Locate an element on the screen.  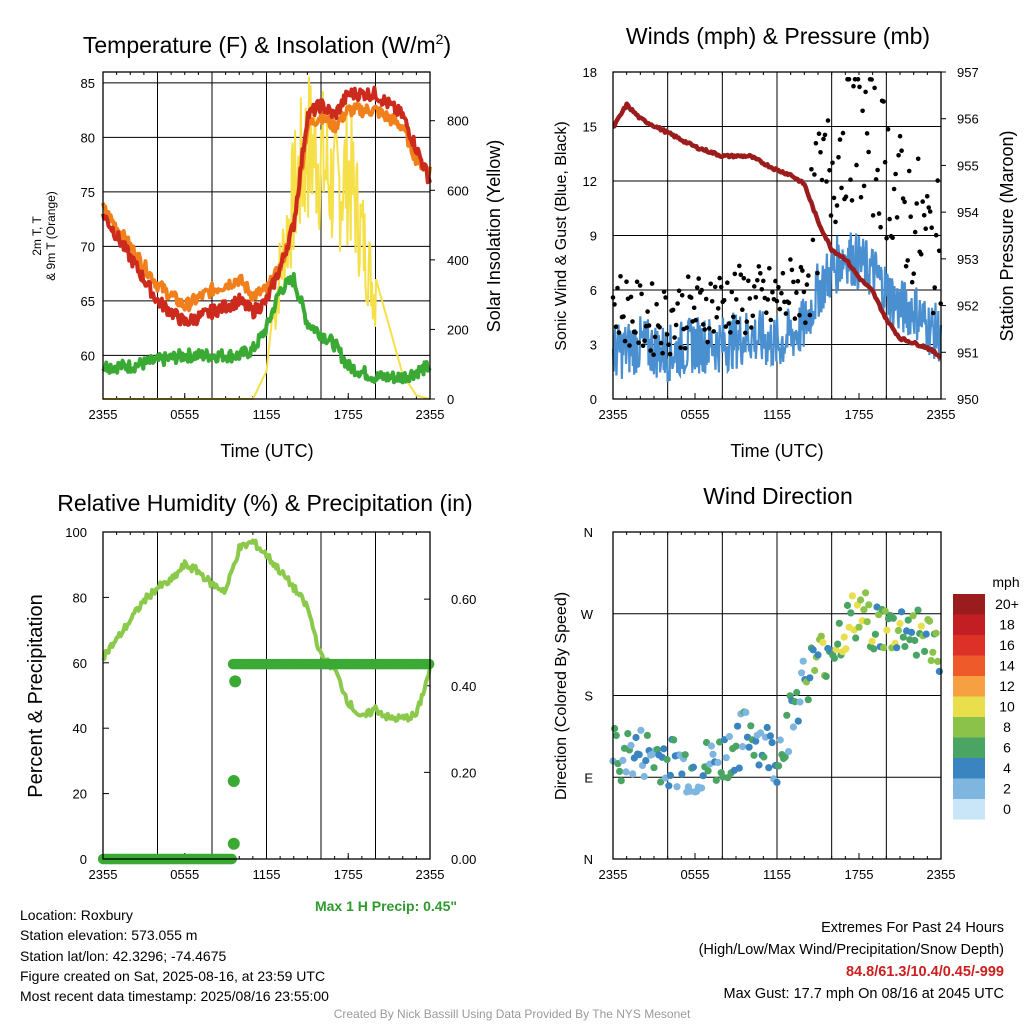
y-tick-label: W is located at coordinates (587, 614).